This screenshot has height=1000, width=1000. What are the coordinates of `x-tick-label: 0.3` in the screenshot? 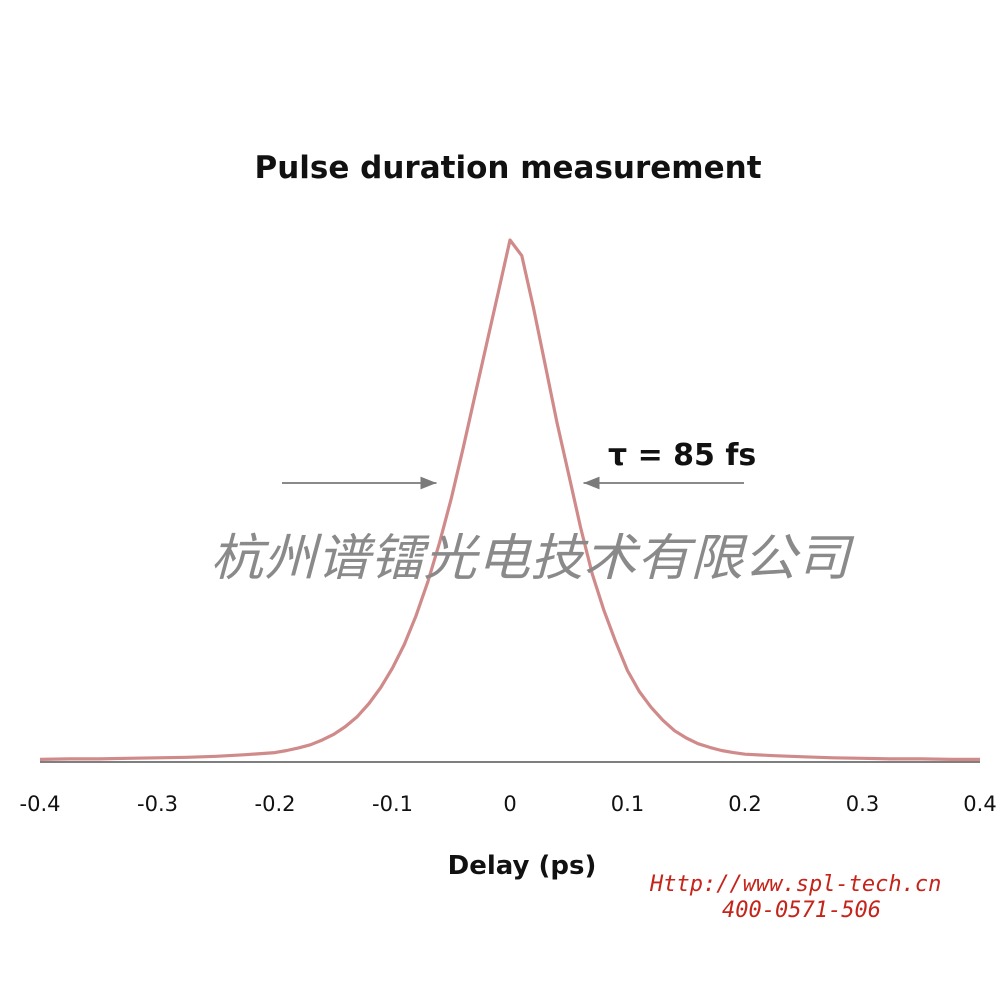 It's located at (862, 804).